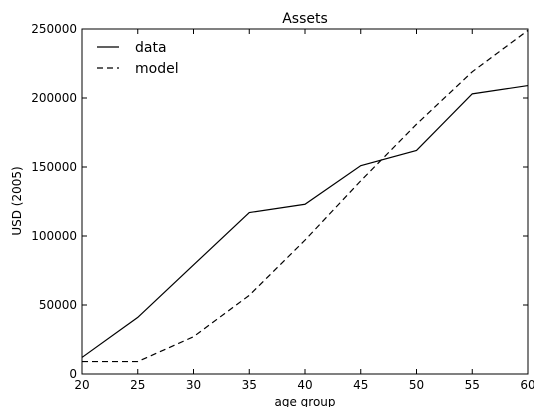  Describe the element at coordinates (17, 200) in the screenshot. I see `y-axis-label: USD (2005)` at that location.